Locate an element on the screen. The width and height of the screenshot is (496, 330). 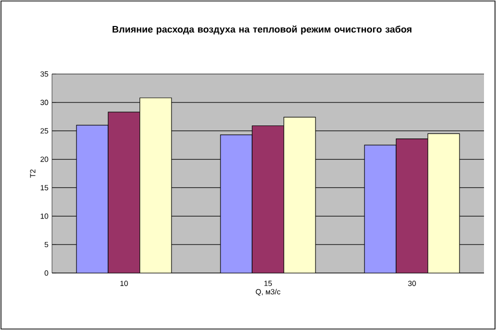
chart-title: Влияние расхода воздуха на тепловой режим очистного забоя is located at coordinates (262, 30).